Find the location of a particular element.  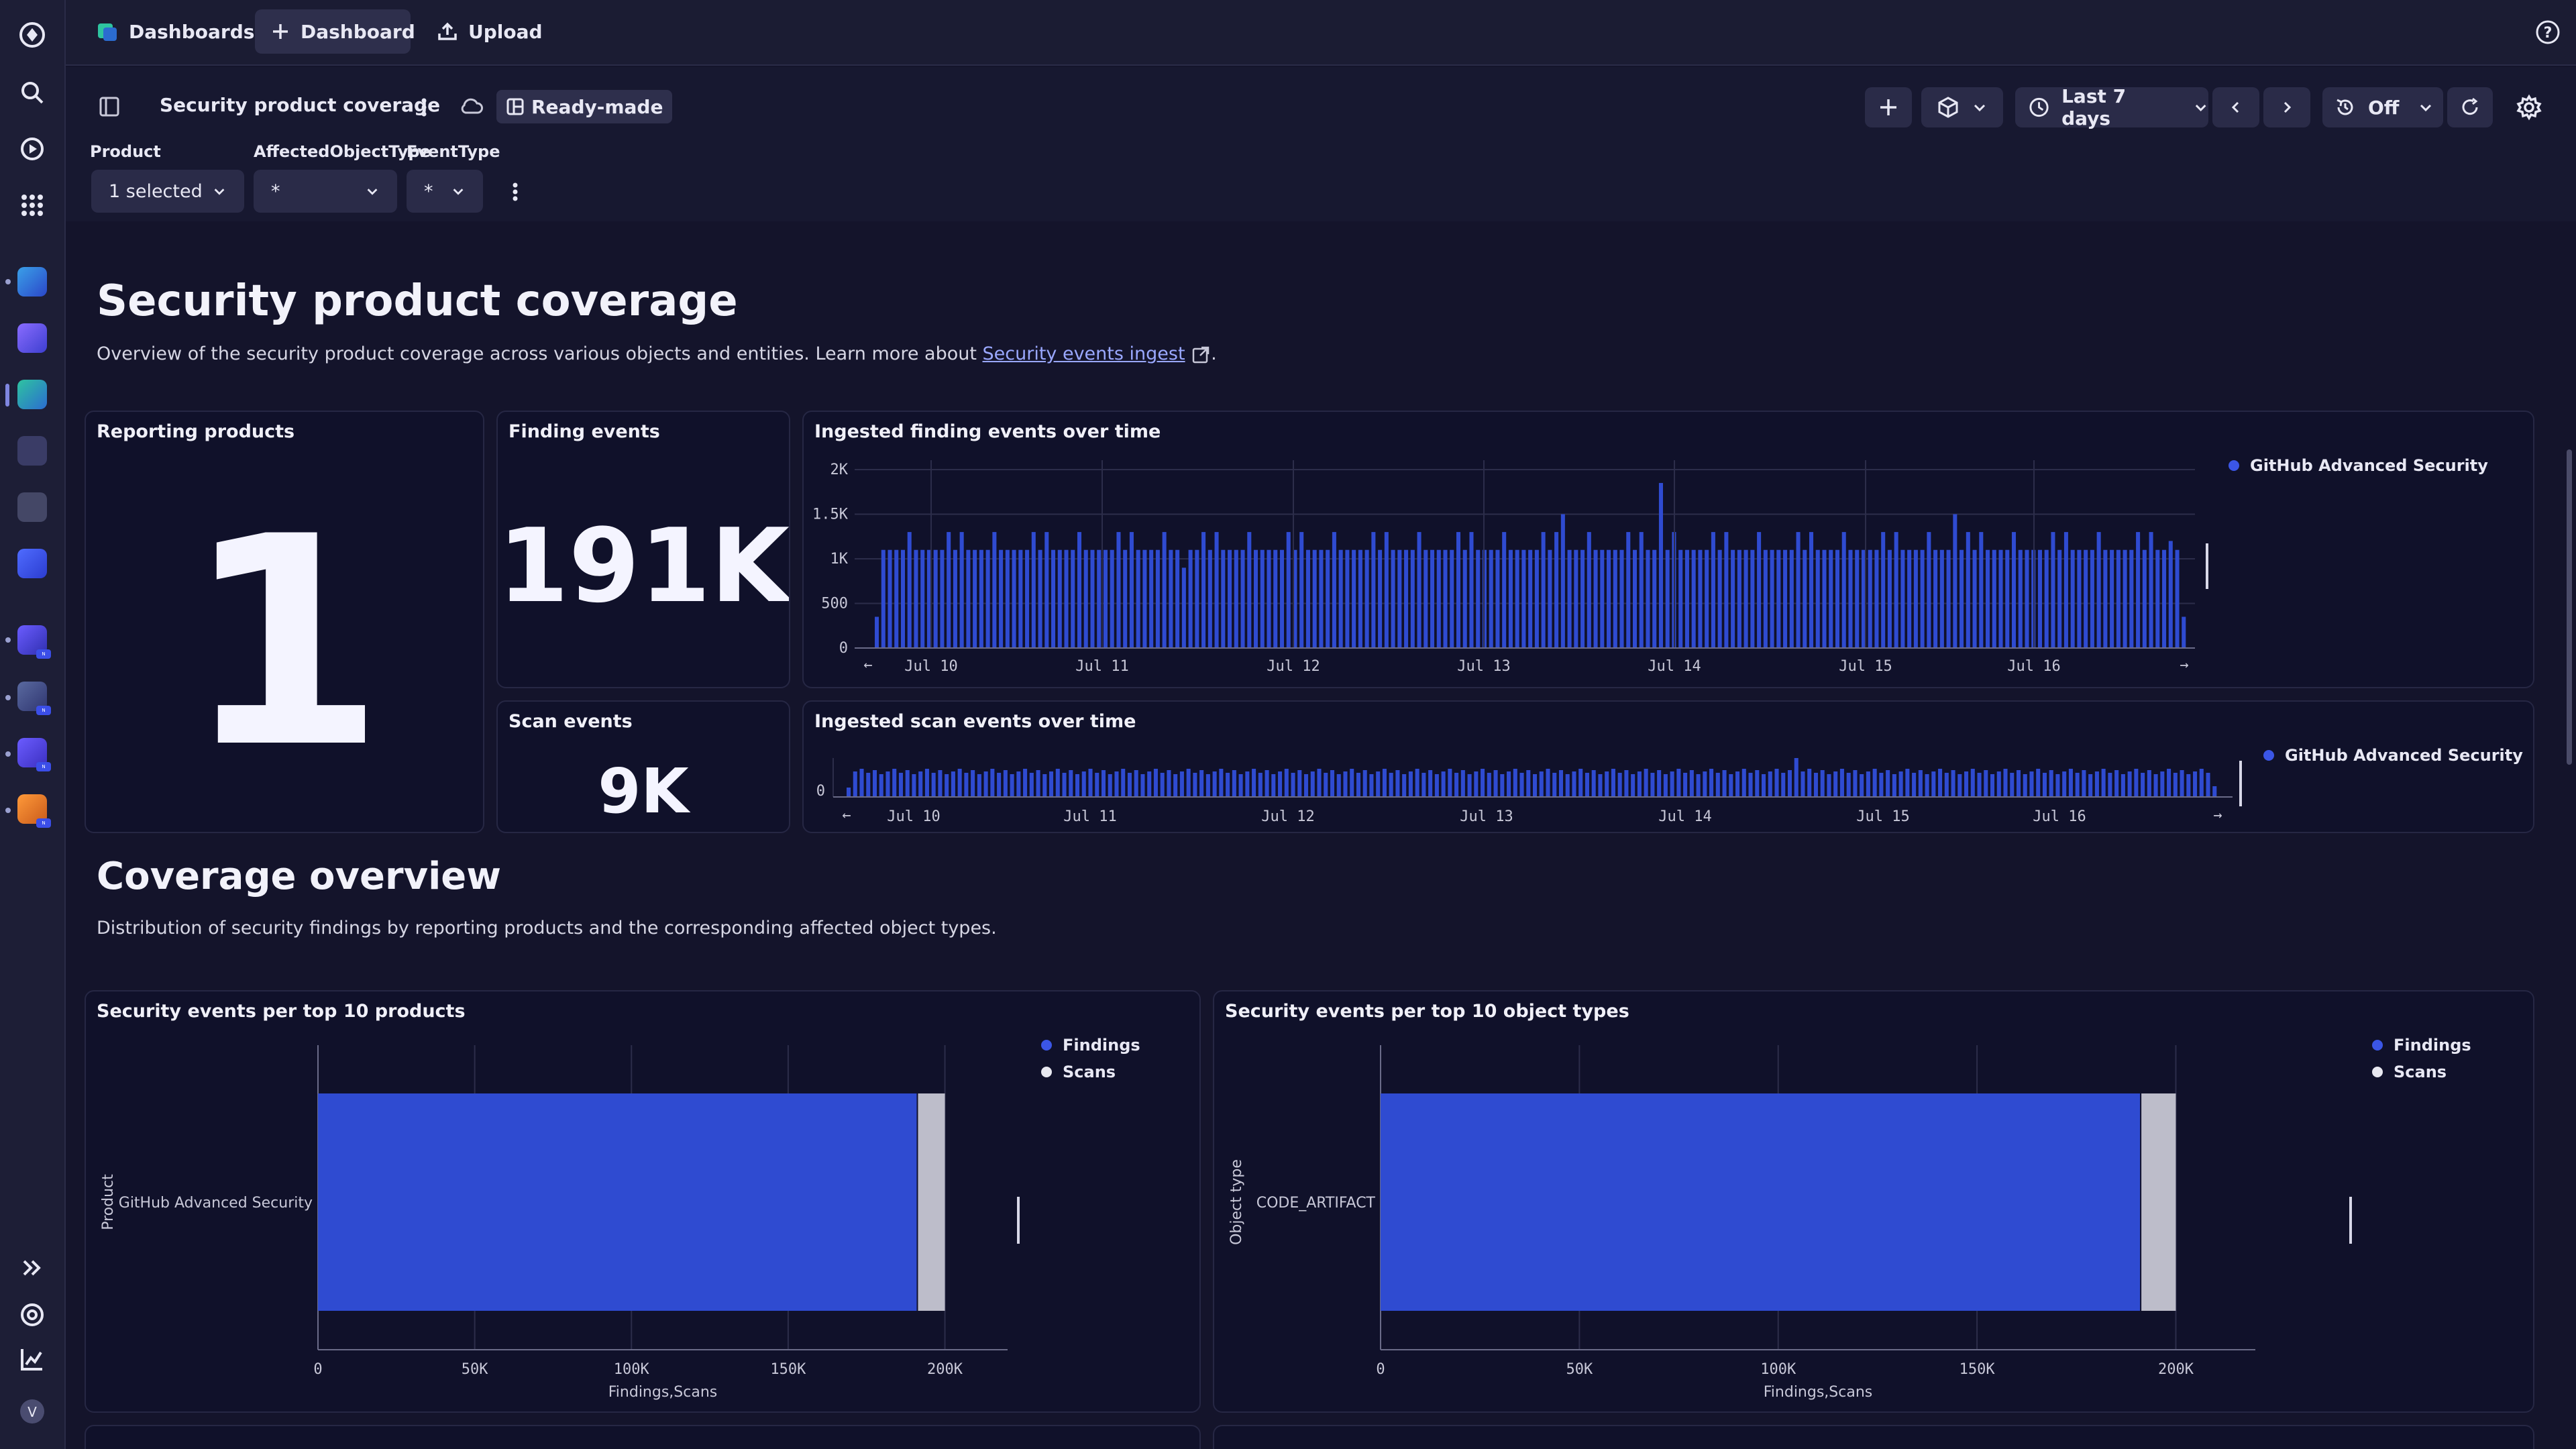

scrollbar-thumb is located at coordinates (2569, 607).